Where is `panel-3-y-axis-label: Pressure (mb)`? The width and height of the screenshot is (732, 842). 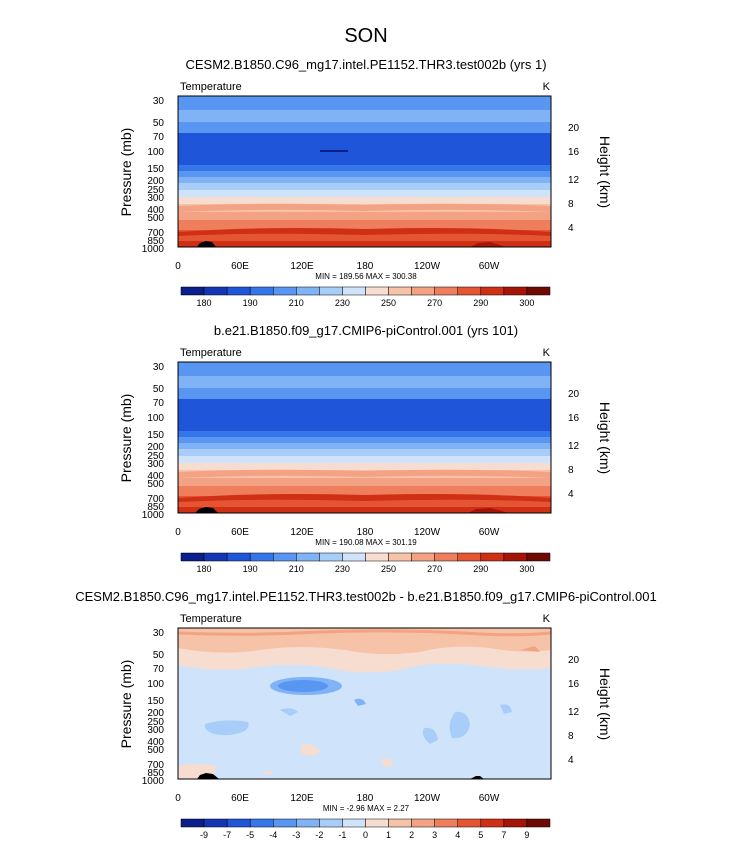
panel-3-y-axis-label: Pressure (mb) is located at coordinates (126, 704).